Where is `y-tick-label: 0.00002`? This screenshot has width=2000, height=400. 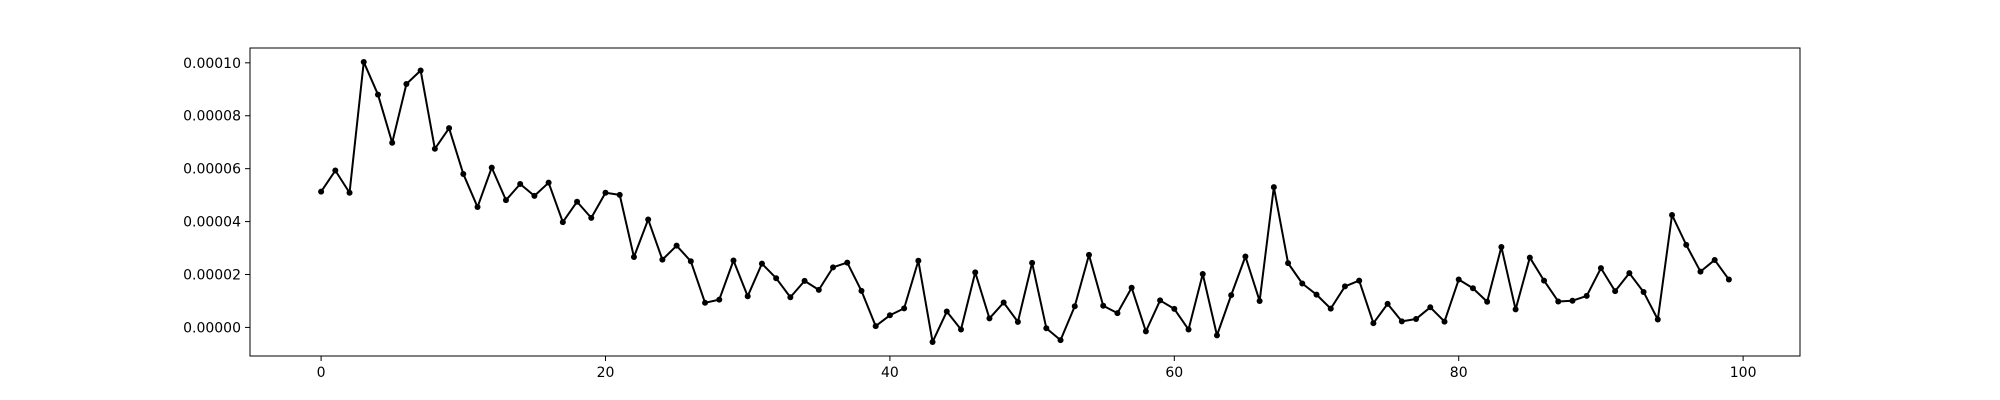
y-tick-label: 0.00002 is located at coordinates (212, 276).